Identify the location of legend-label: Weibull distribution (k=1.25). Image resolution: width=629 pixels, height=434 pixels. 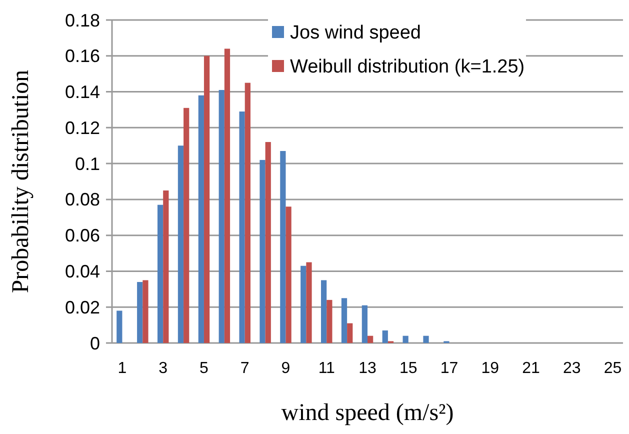
(407, 67).